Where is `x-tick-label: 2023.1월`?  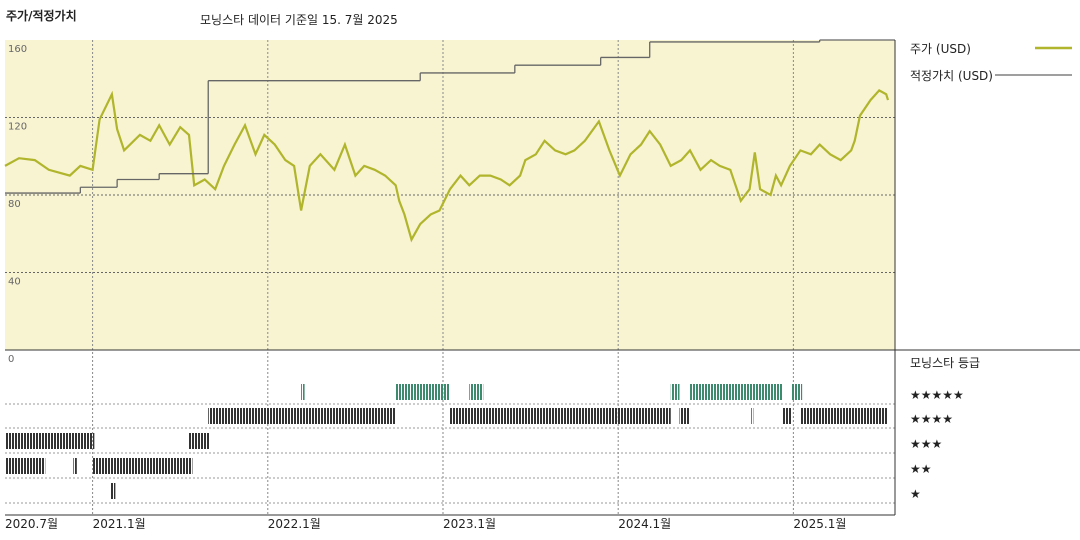
x-tick-label: 2023.1월 is located at coordinates (469, 524).